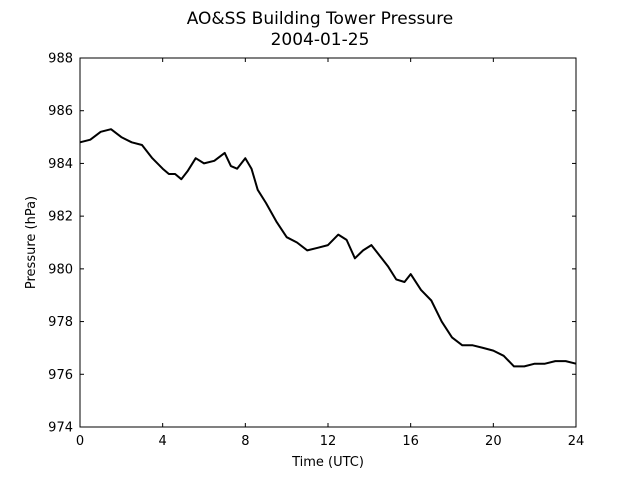 Image resolution: width=640 pixels, height=480 pixels. What do you see at coordinates (60, 217) in the screenshot?
I see `y-tick-label: 982` at bounding box center [60, 217].